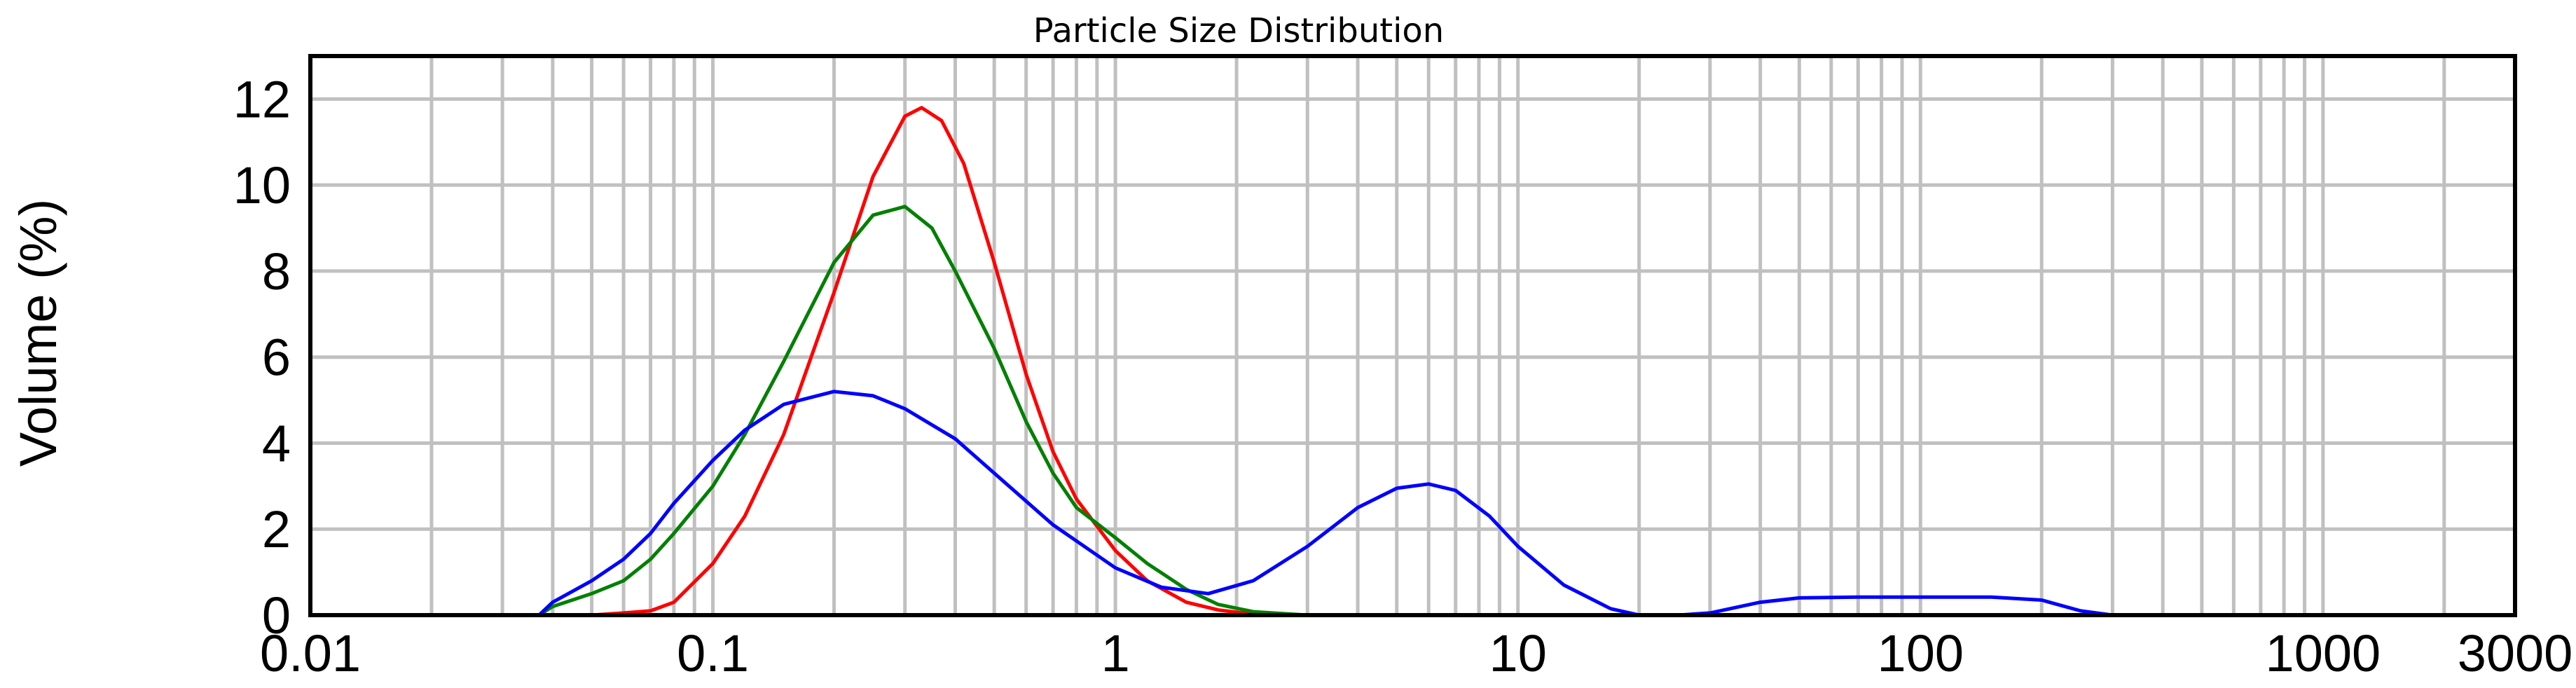 This screenshot has width=2576, height=688. Describe the element at coordinates (38, 333) in the screenshot. I see `y-axis-label: Volume (%)` at that location.